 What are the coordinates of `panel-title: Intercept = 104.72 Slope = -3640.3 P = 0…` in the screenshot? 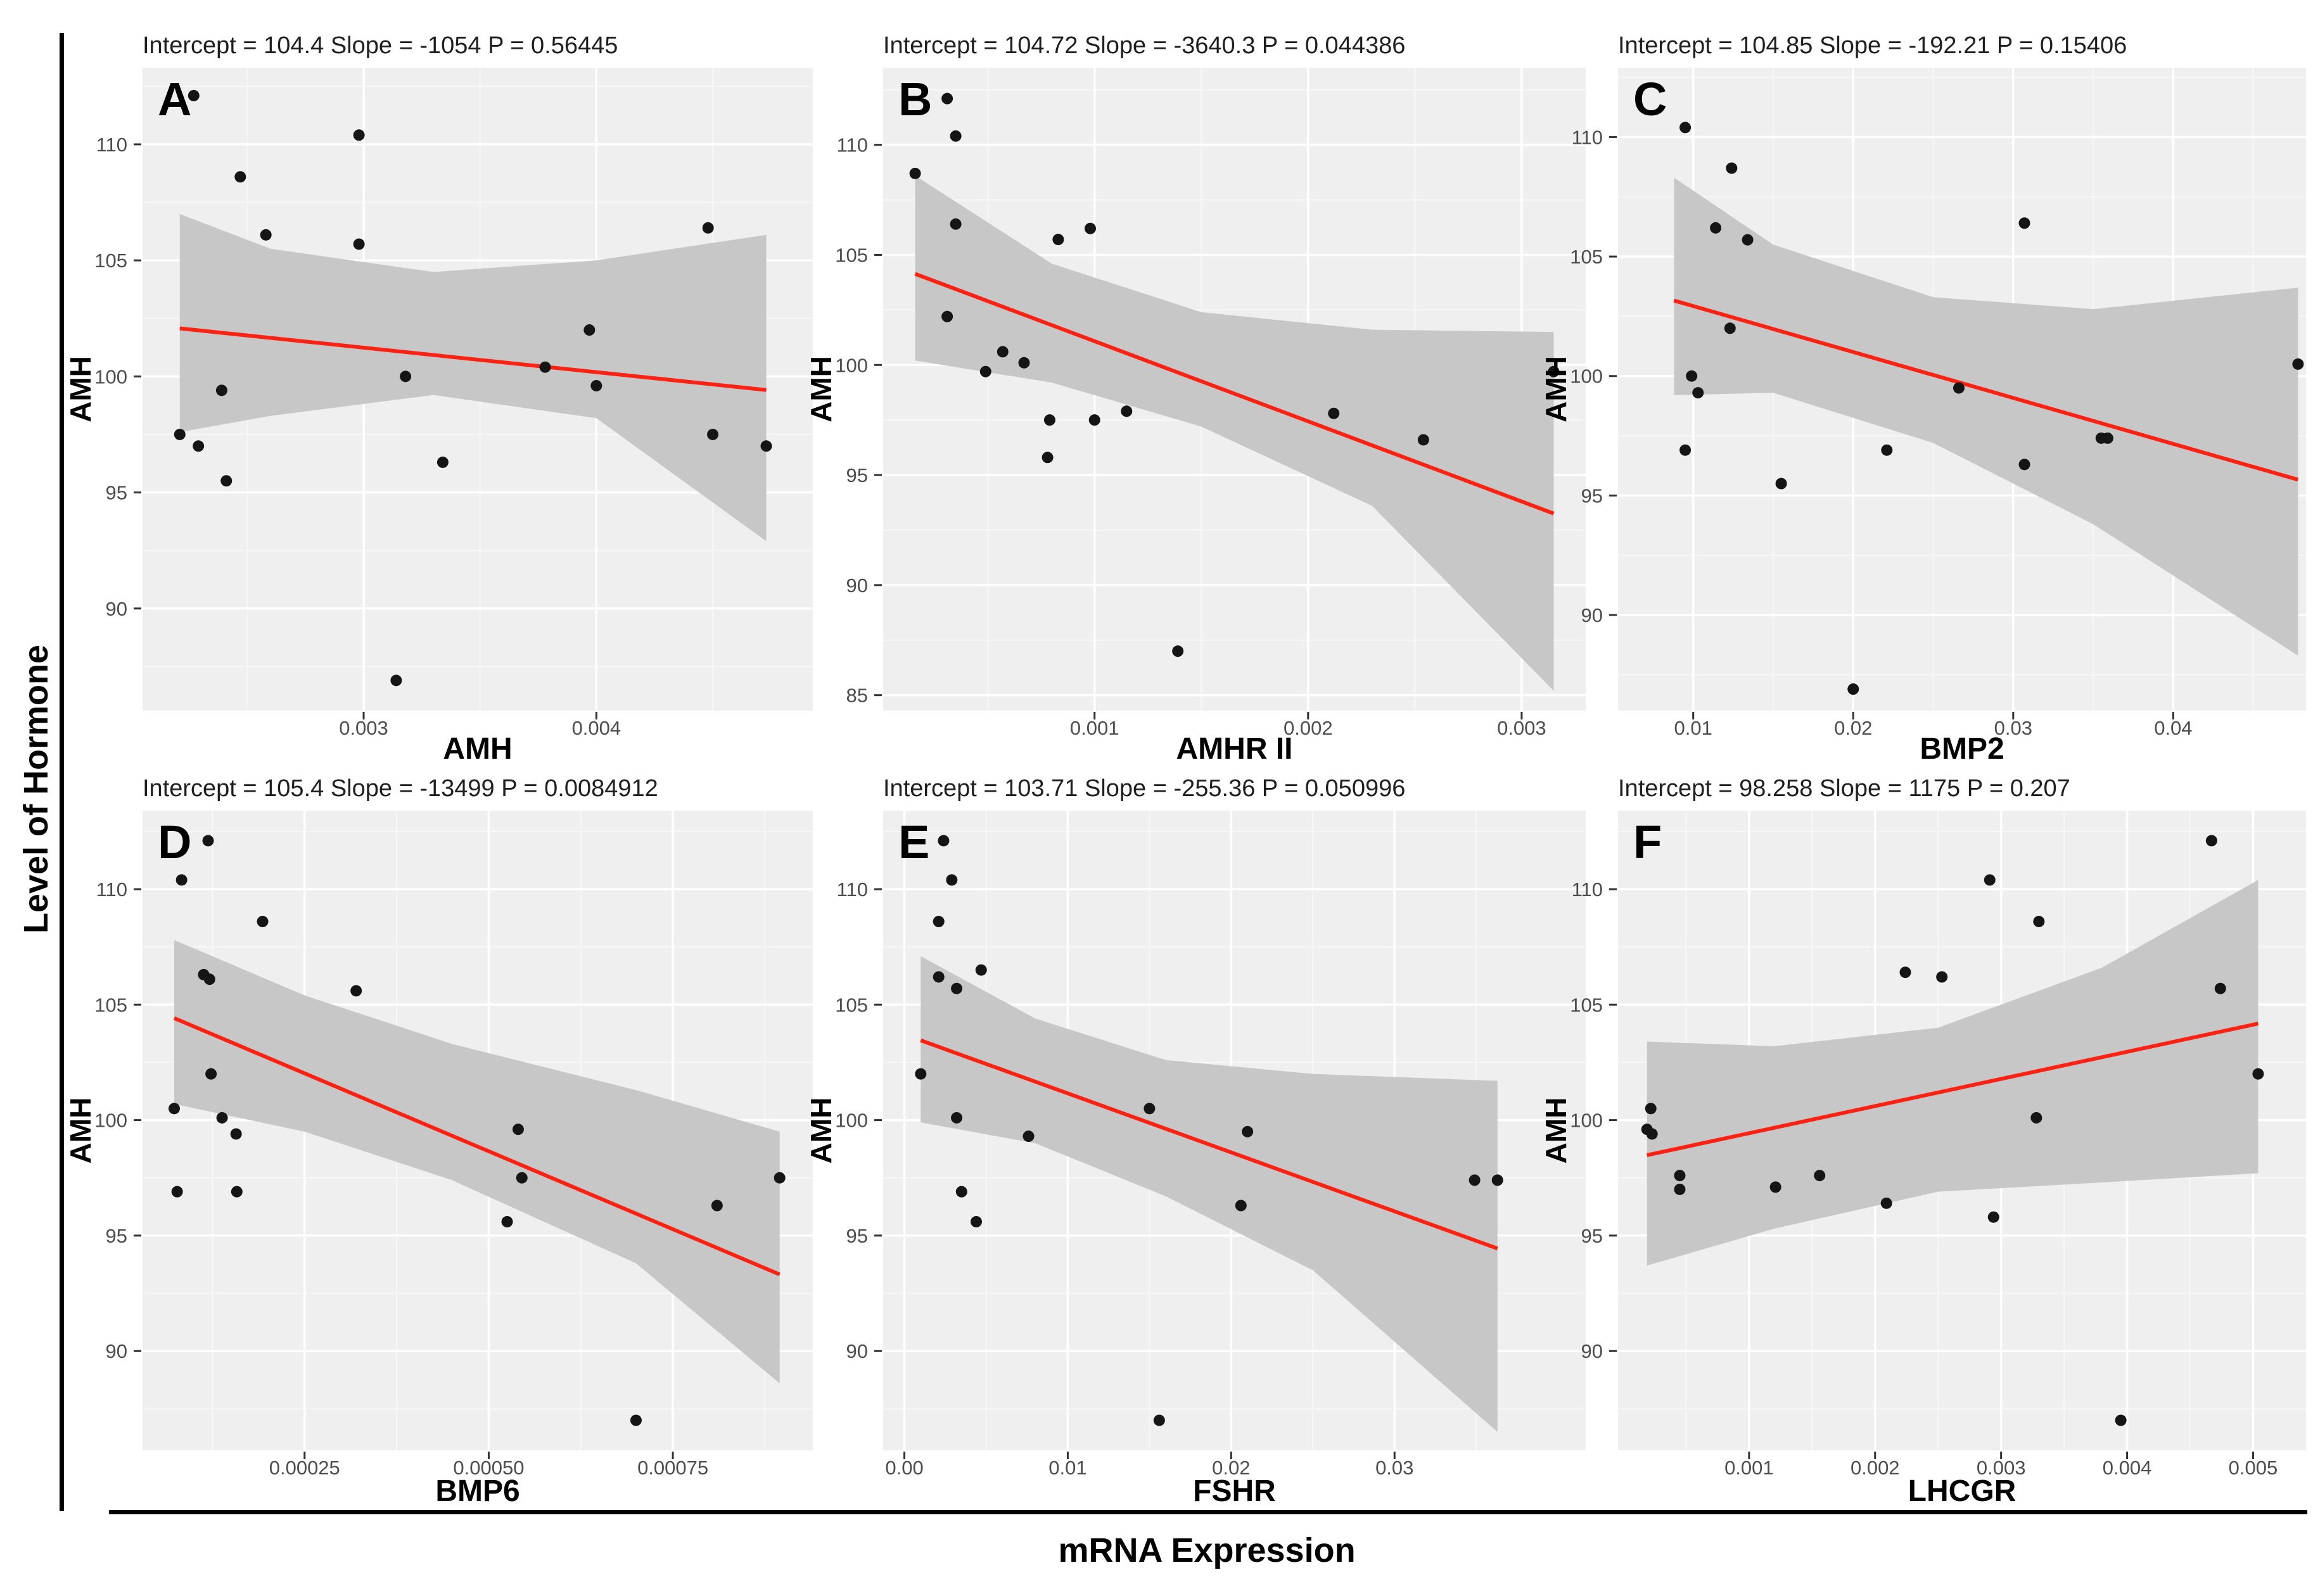 It's located at (1144, 45).